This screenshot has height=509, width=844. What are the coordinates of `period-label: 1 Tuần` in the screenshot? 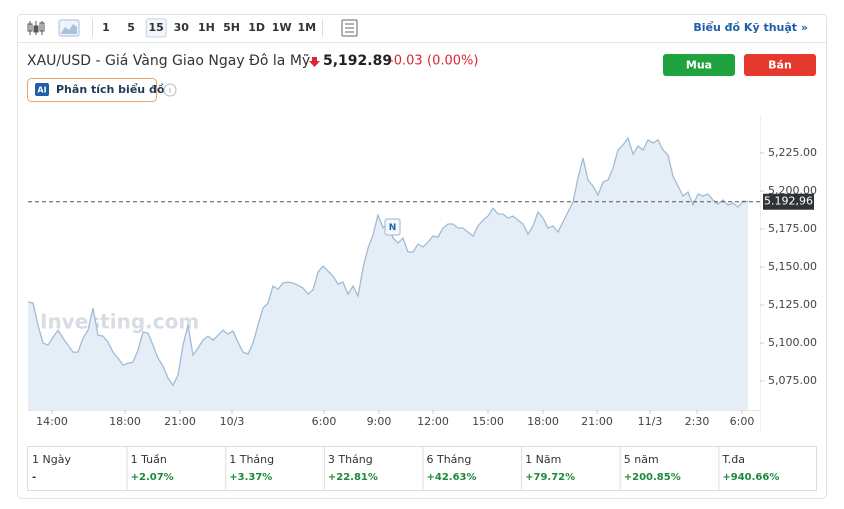 It's located at (149, 459).